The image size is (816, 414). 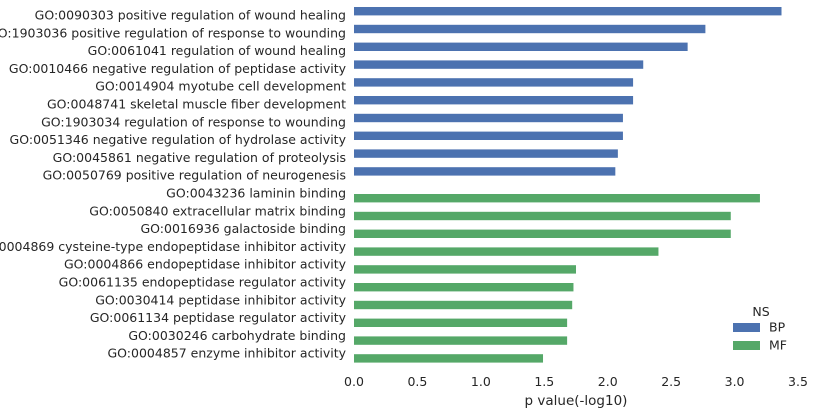 What do you see at coordinates (735, 381) in the screenshot?
I see `x-tick-label: 3.0` at bounding box center [735, 381].